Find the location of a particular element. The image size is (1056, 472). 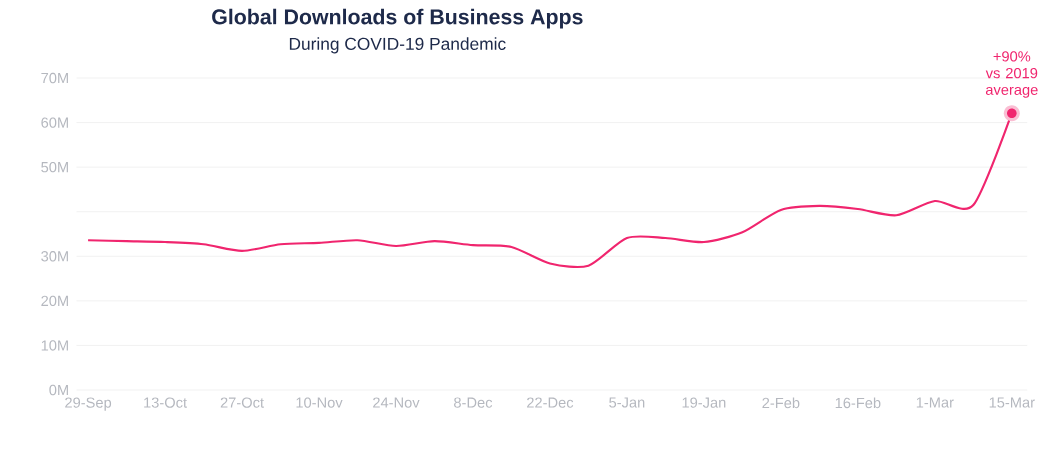

x-tick-label: 1-Mar is located at coordinates (935, 402).